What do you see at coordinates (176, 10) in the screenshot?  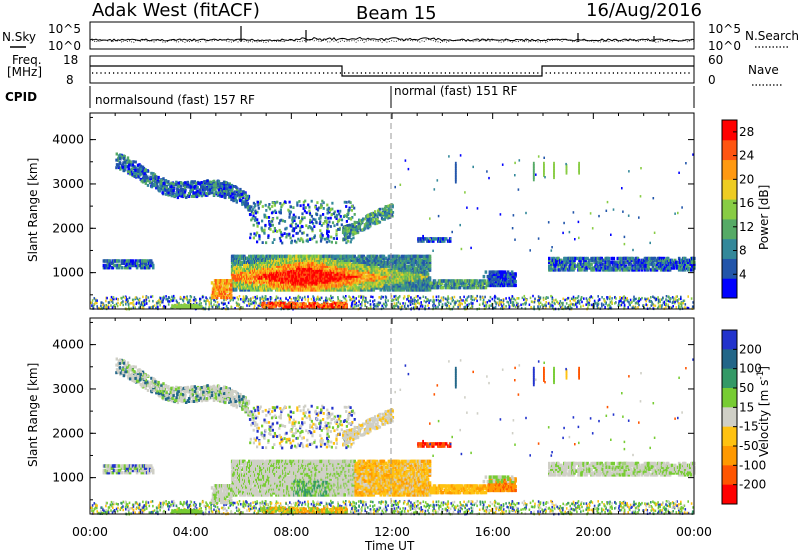 I see `station-title: Adak West (fitACF)` at bounding box center [176, 10].